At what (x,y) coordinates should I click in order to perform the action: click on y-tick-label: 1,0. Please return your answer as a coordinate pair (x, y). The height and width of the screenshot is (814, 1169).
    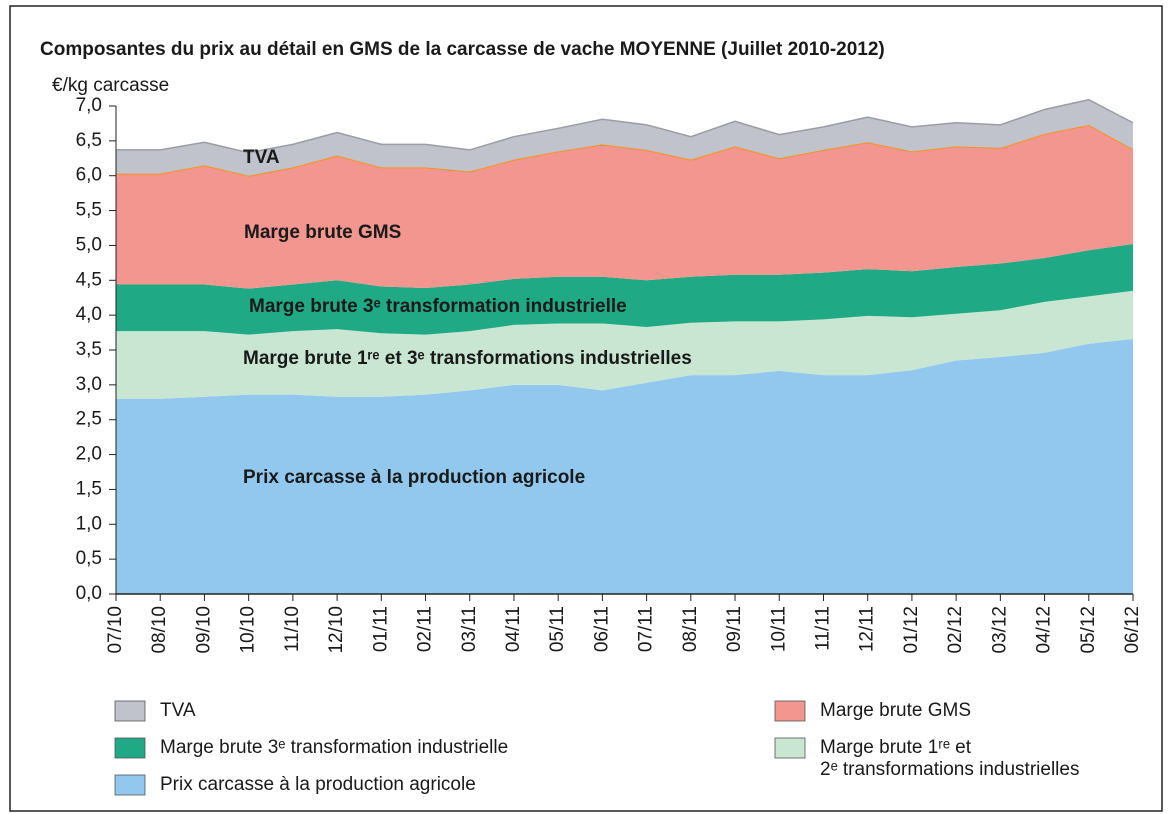
    Looking at the image, I should click on (89, 523).